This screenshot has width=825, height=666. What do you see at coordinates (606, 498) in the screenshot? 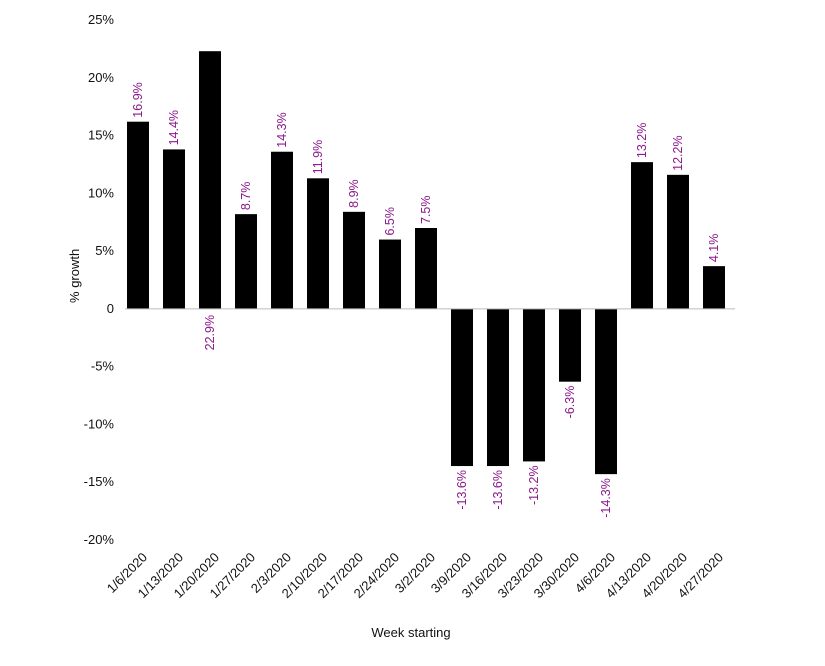
I see `data-label: -14.3%` at bounding box center [606, 498].